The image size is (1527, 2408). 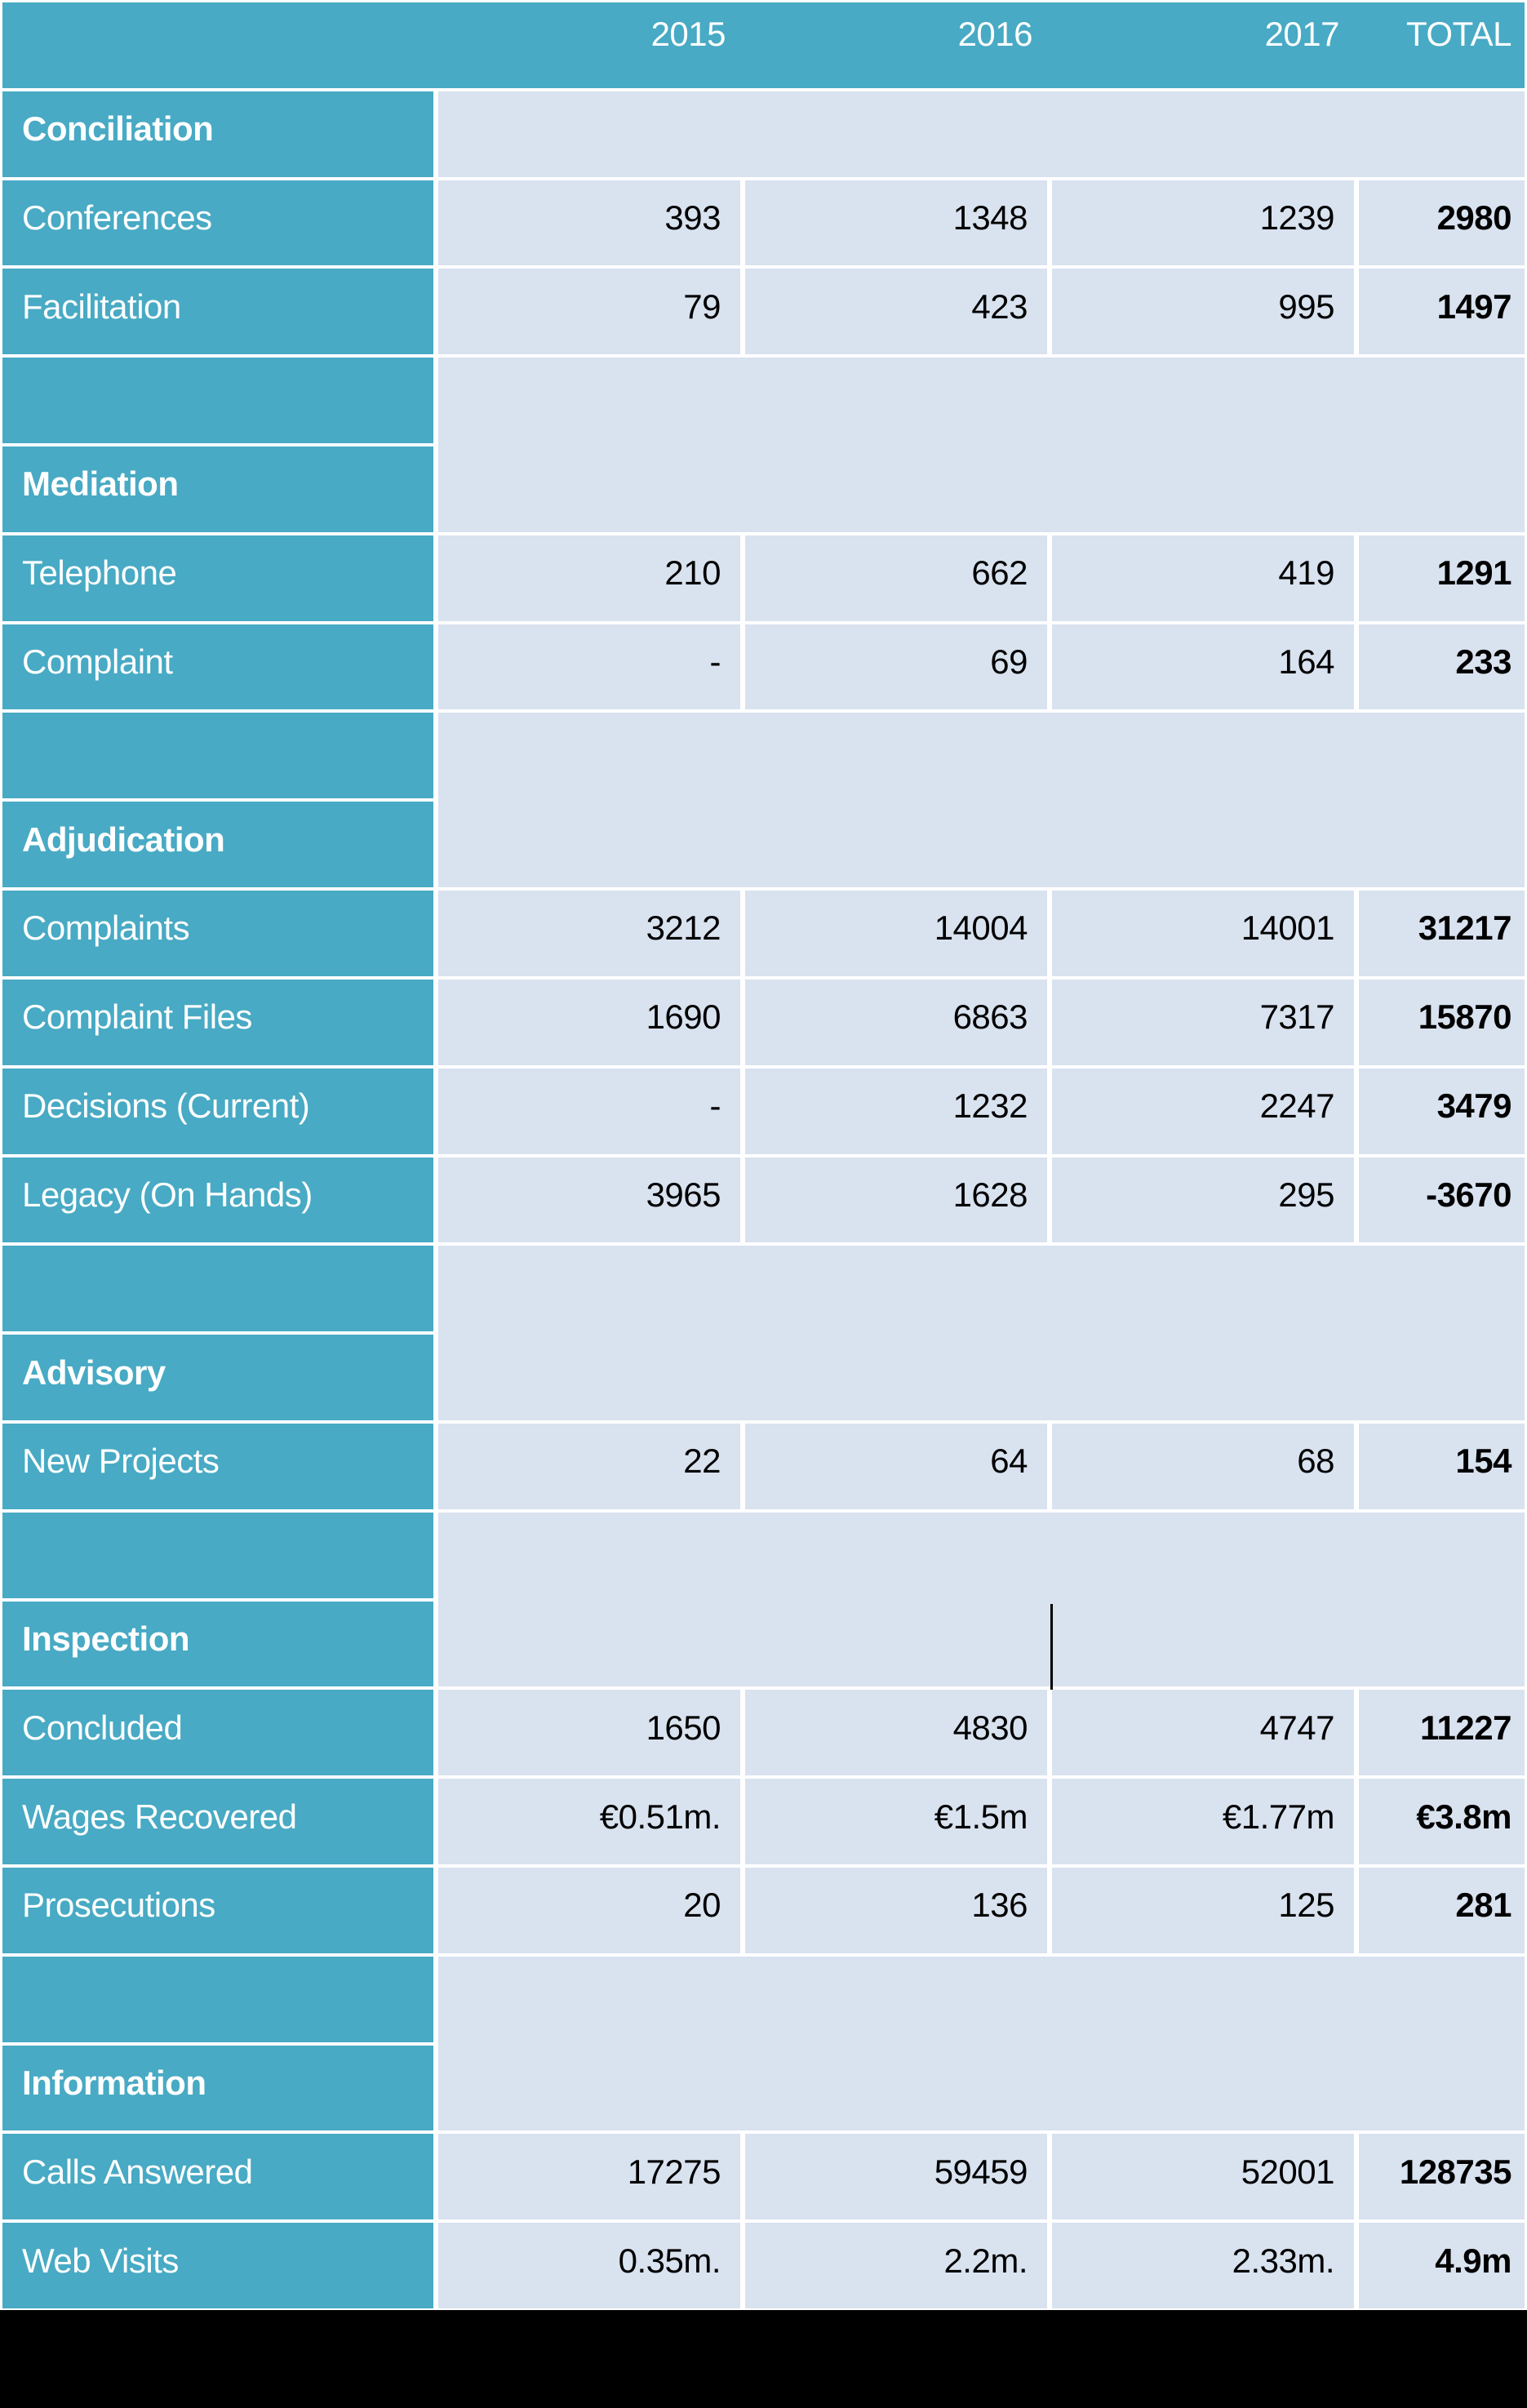 What do you see at coordinates (1442, 1910) in the screenshot?
I see `cell-prosecutions-total: 281` at bounding box center [1442, 1910].